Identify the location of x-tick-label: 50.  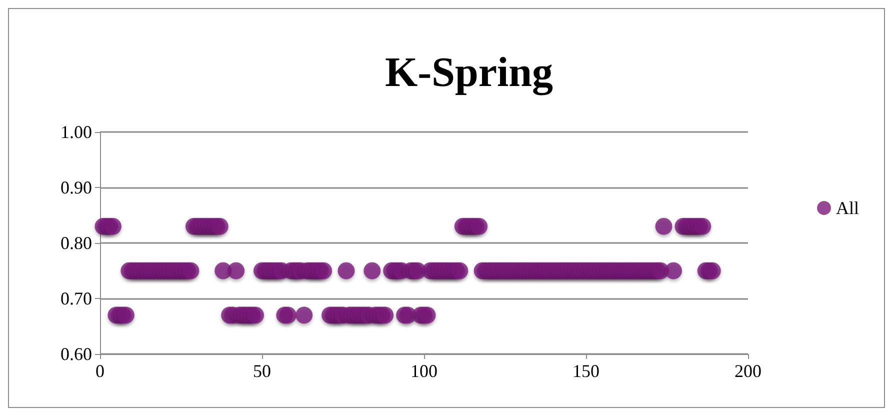
(262, 371).